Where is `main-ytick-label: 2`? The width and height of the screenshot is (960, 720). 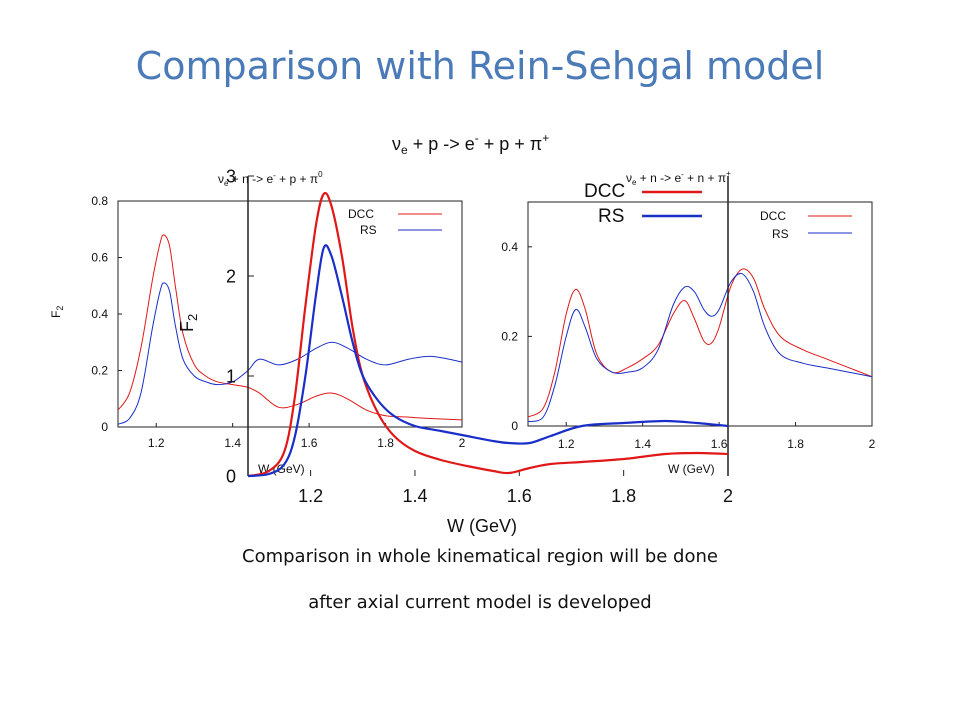 main-ytick-label: 2 is located at coordinates (231, 276).